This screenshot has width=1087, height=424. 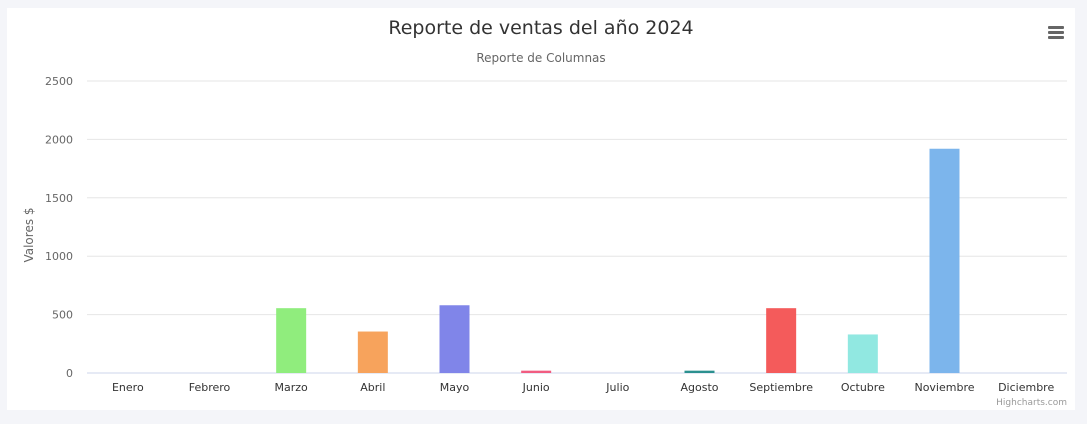 I want to click on x-tick-label: Agosto, so click(x=699, y=387).